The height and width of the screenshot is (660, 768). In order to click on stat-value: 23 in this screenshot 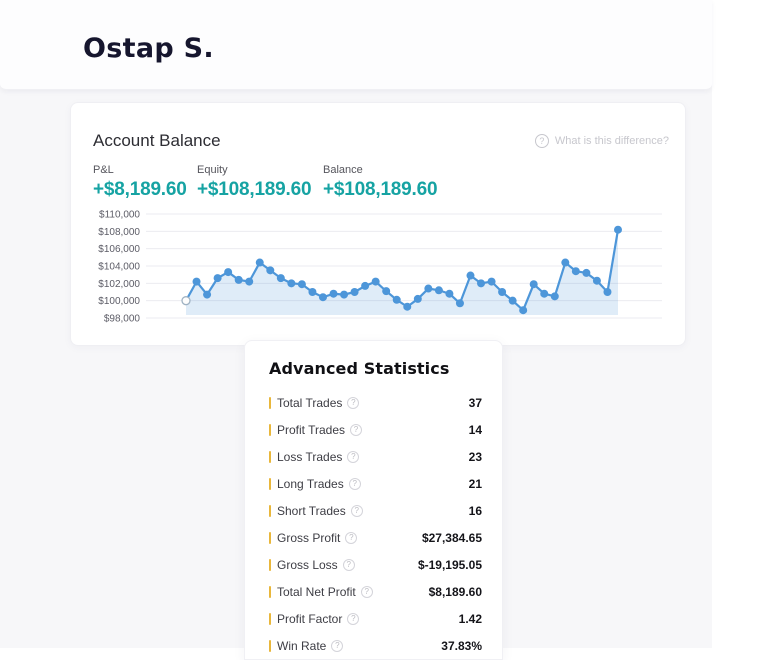, I will do `click(475, 456)`.